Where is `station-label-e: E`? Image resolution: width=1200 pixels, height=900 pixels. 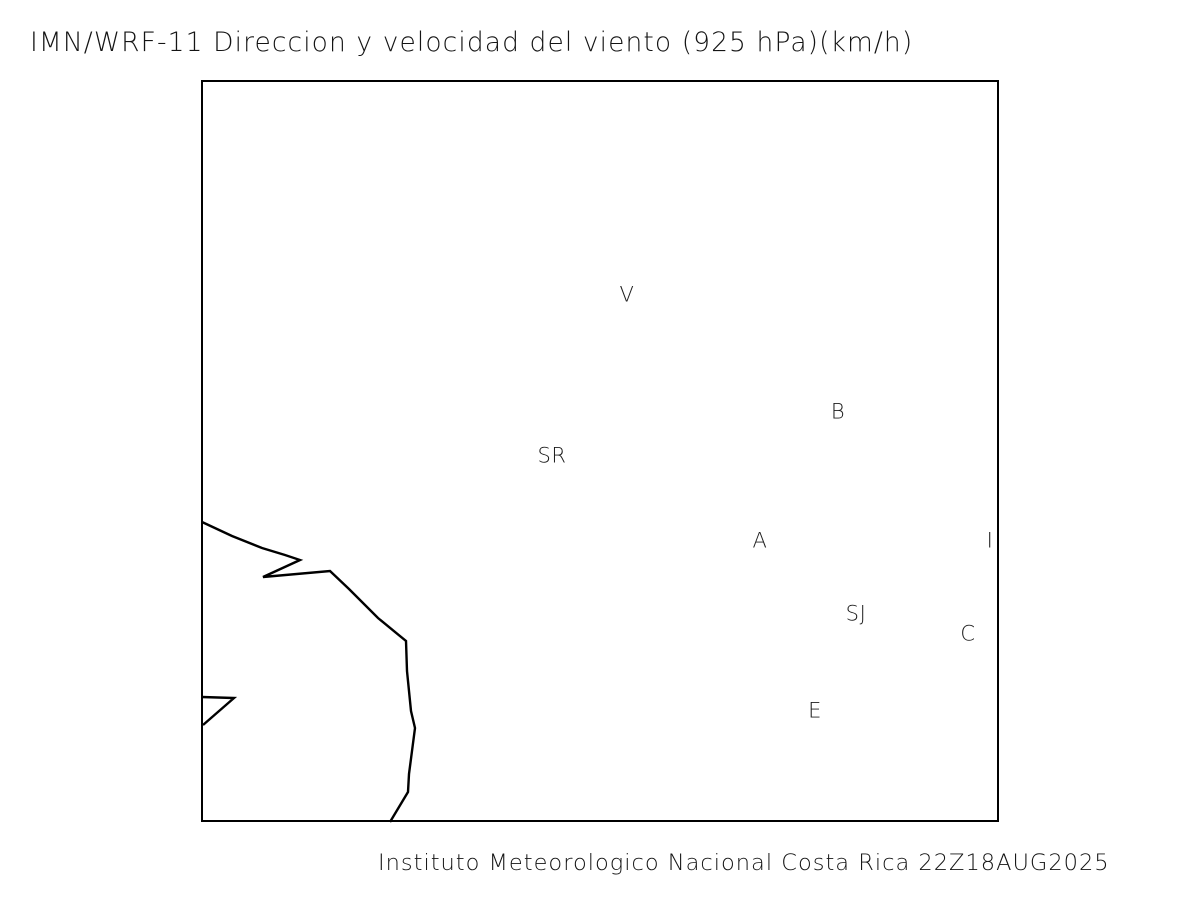
station-label-e: E is located at coordinates (815, 710).